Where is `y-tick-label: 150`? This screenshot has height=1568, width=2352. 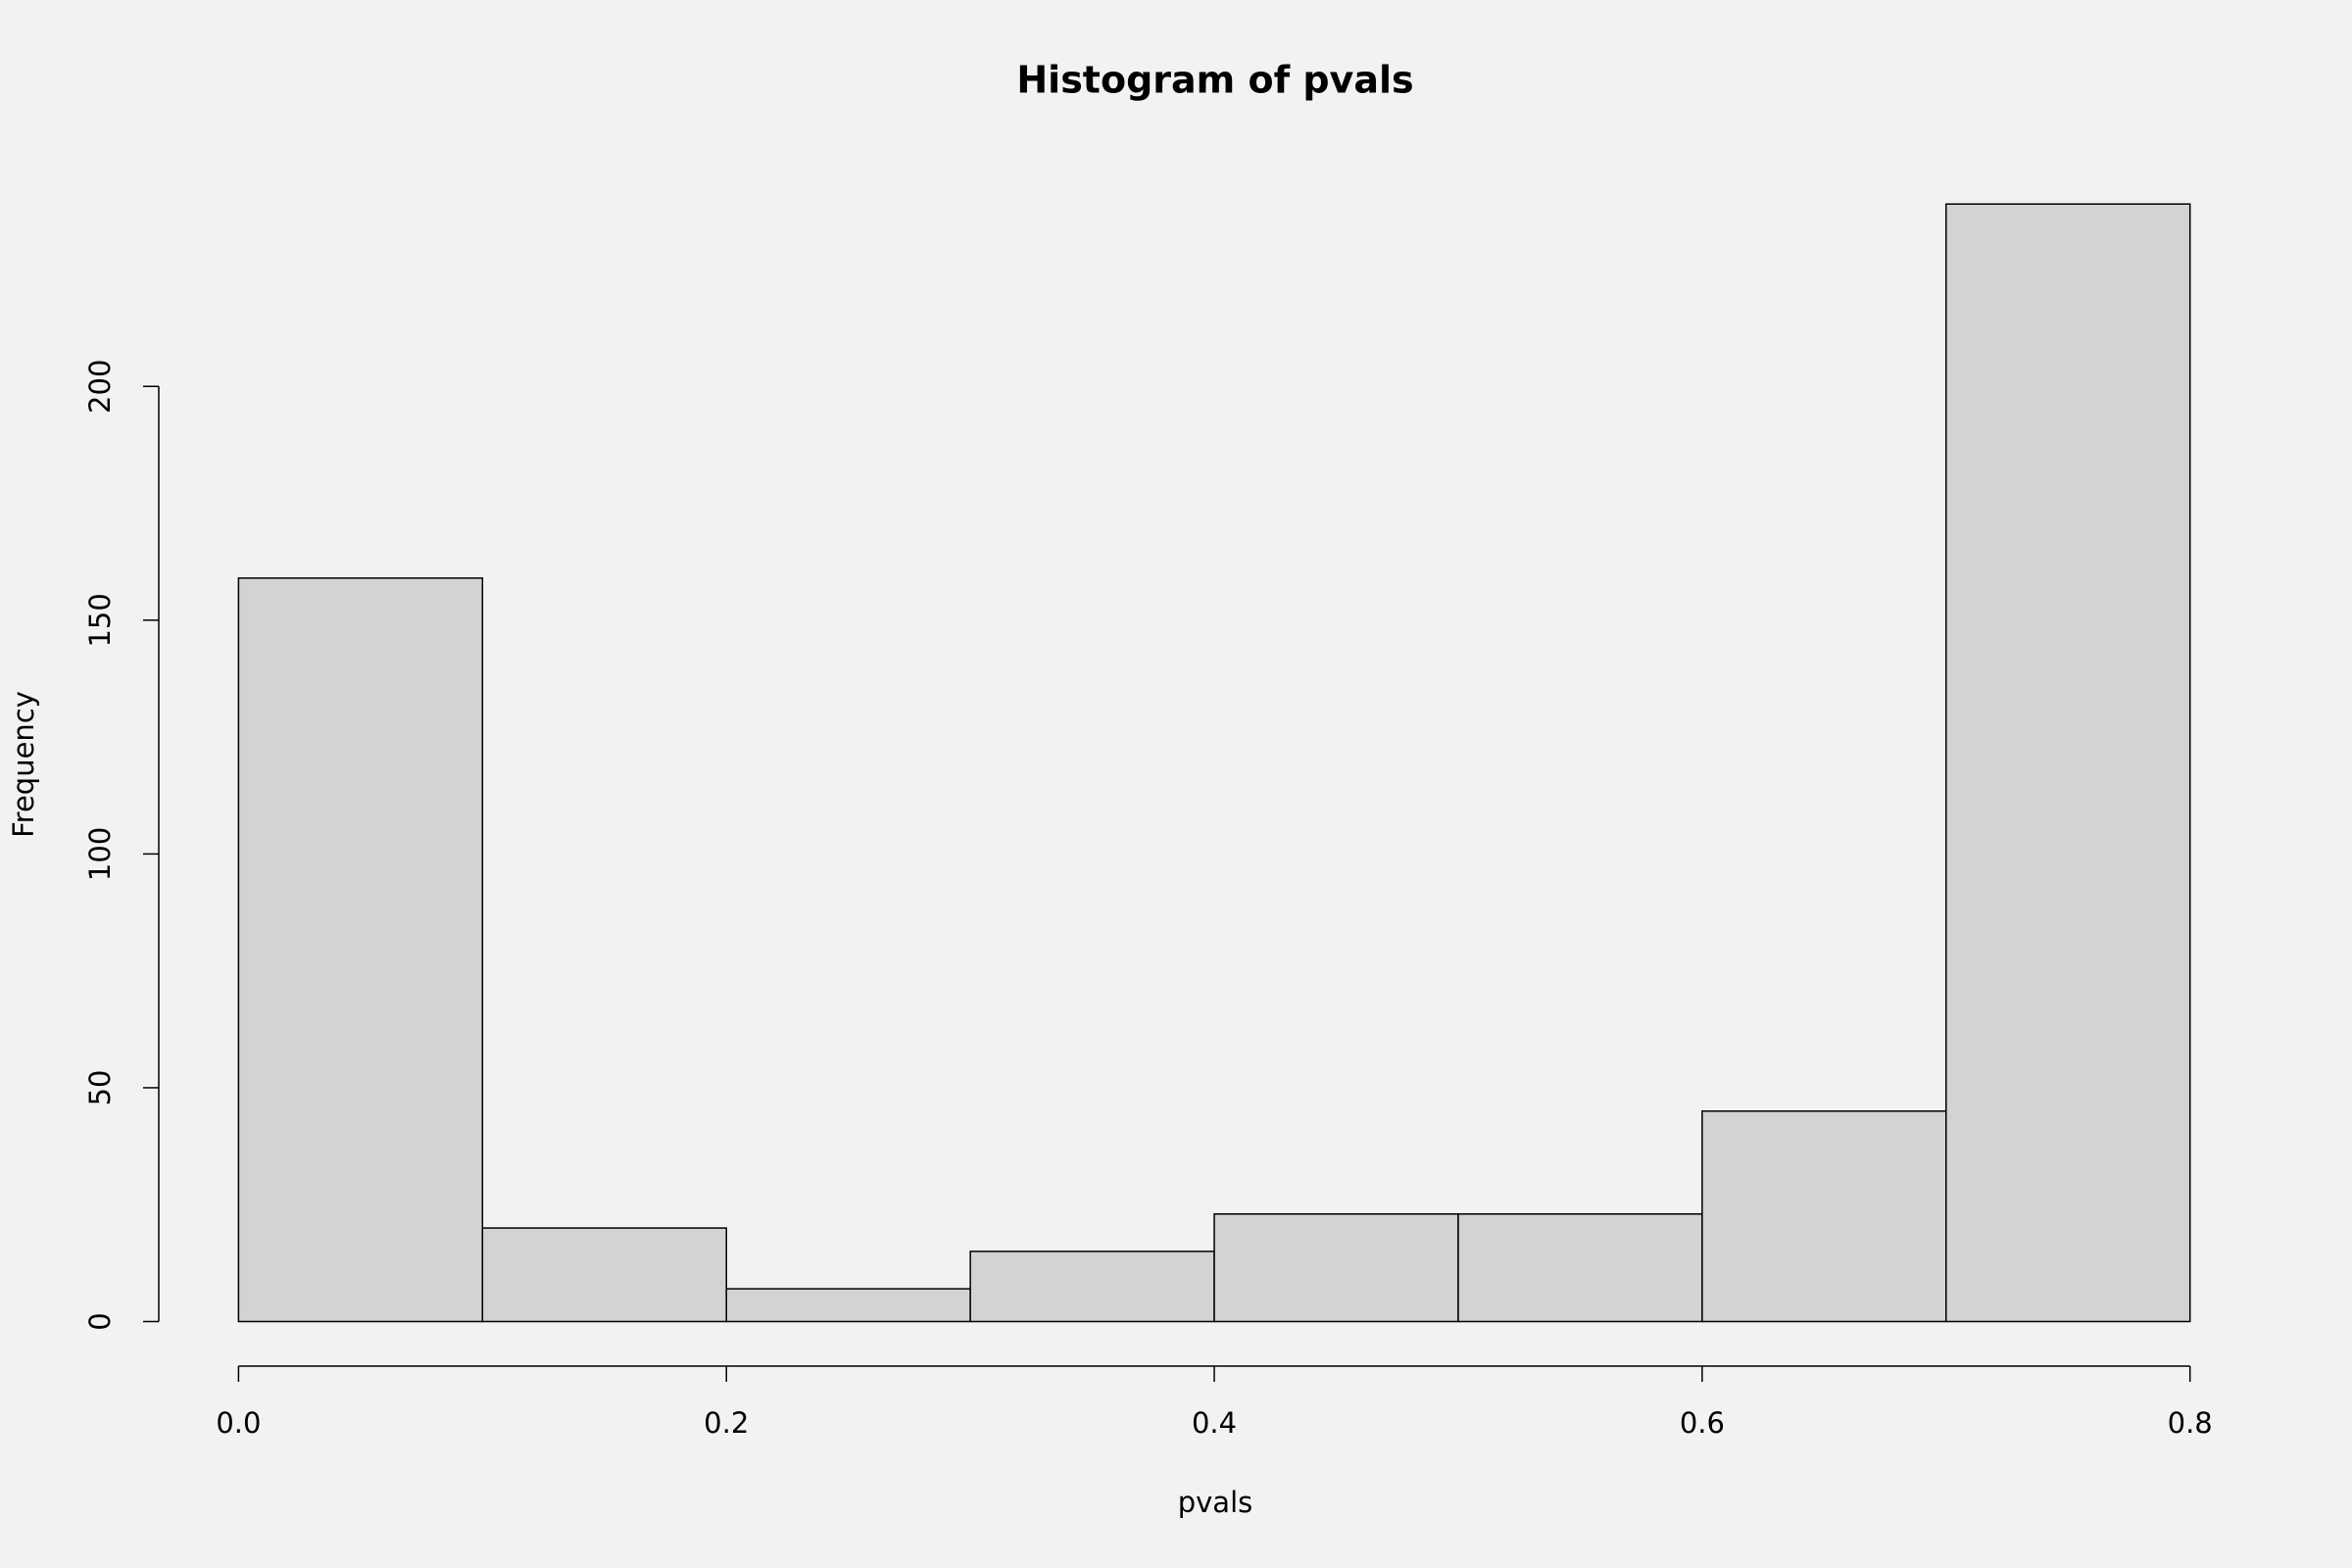 y-tick-label: 150 is located at coordinates (100, 620).